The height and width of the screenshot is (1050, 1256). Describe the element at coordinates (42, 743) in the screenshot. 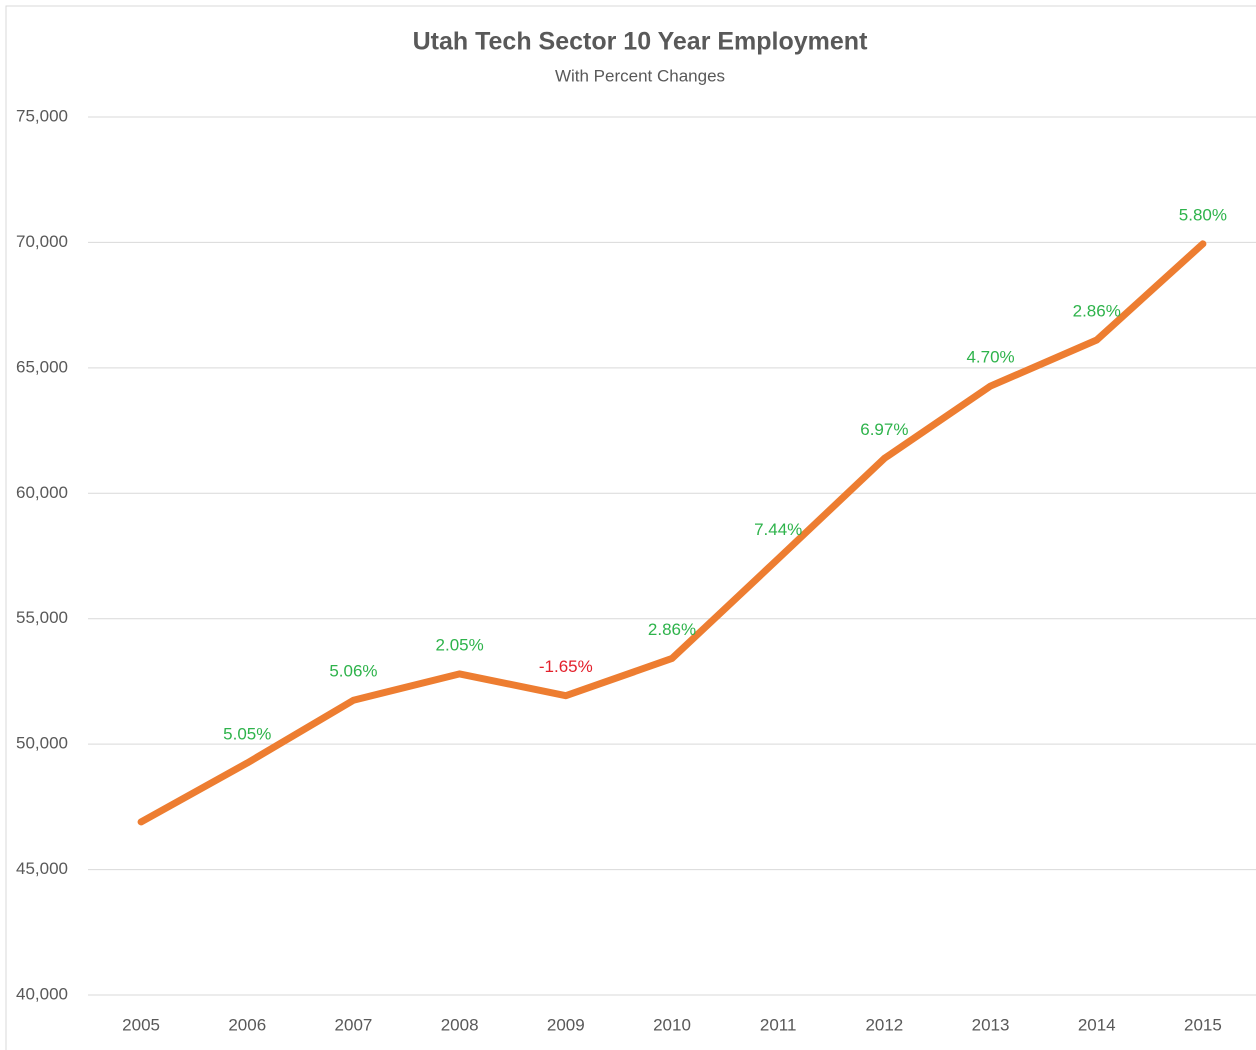

I see `y-tick-label: 50,000` at that location.